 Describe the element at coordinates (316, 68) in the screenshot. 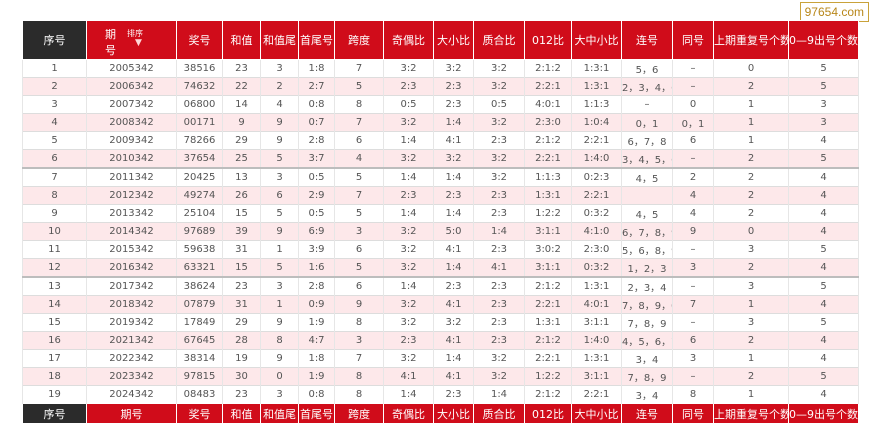

I see `table-cell: 1:8` at that location.